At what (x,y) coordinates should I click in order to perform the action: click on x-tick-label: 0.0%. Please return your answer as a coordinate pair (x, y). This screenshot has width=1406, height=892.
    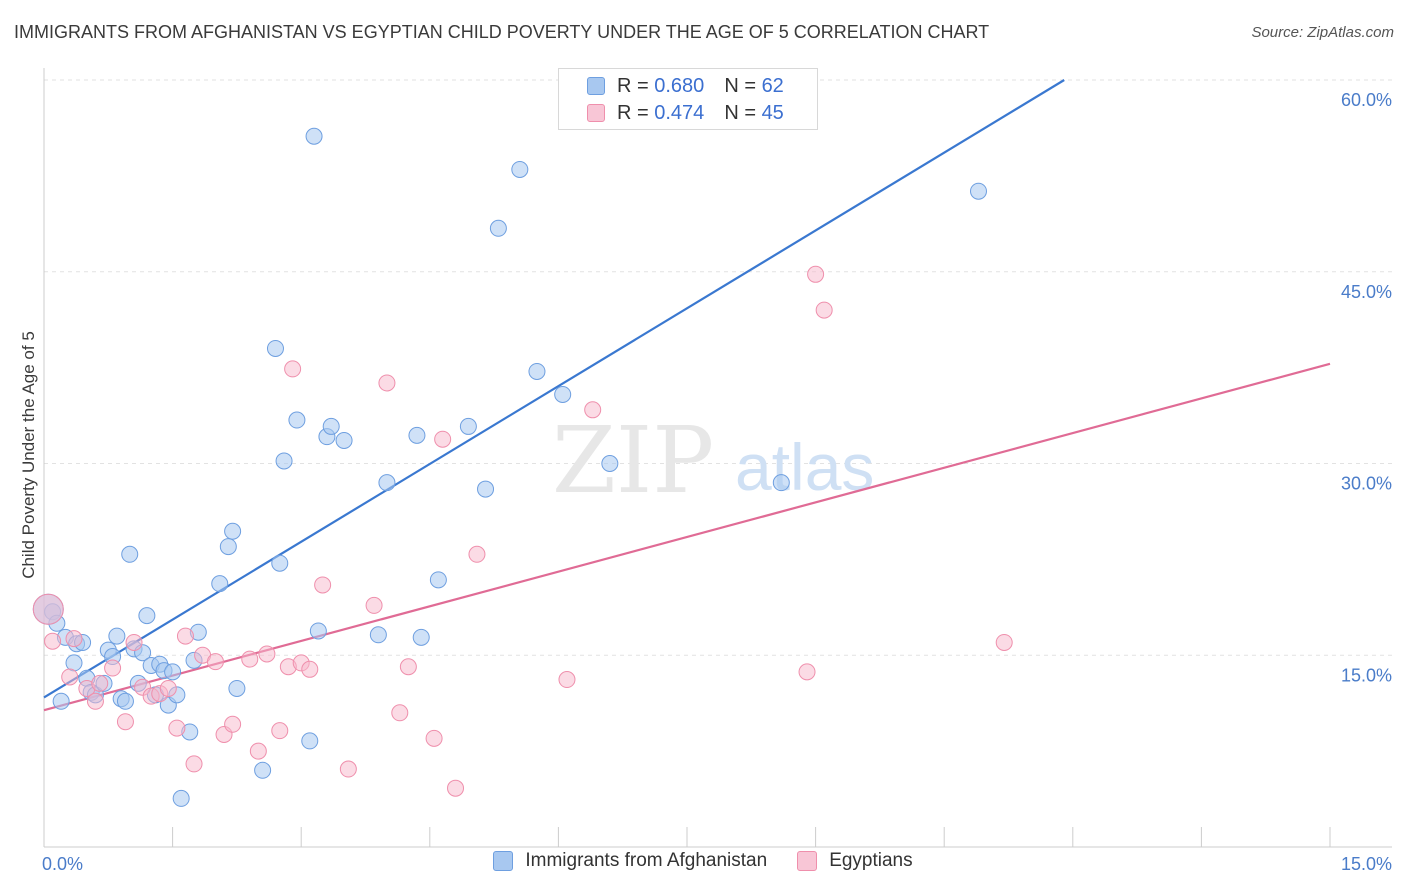
    Looking at the image, I should click on (62, 864).